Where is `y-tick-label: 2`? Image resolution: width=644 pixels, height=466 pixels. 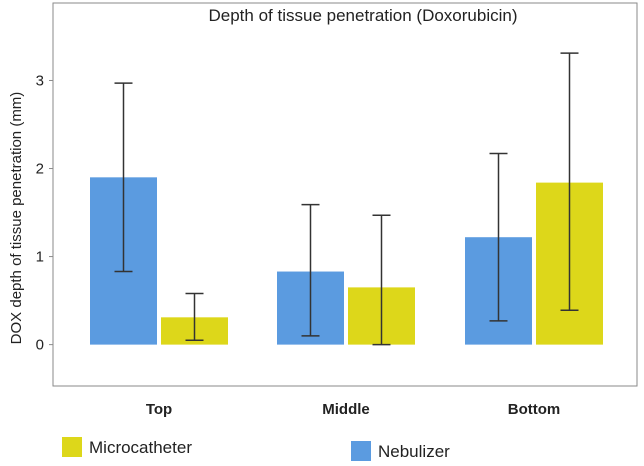 y-tick-label: 2 is located at coordinates (40, 169).